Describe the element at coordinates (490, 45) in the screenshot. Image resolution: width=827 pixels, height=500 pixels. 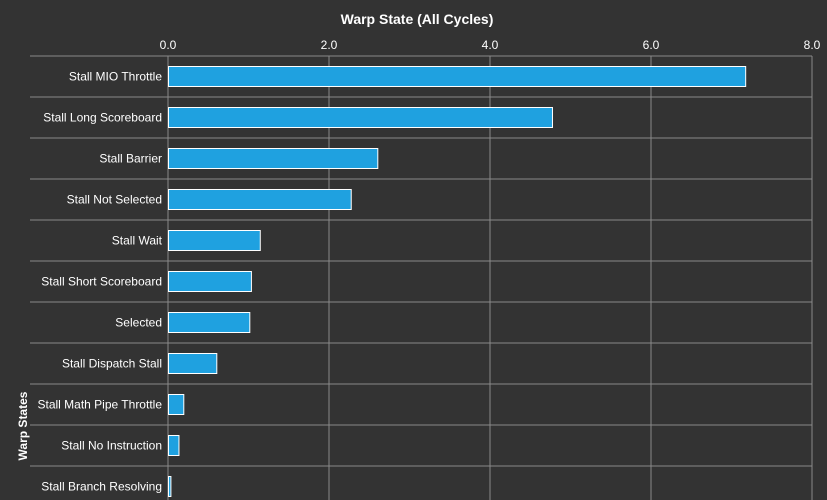
I see `x-tick-label: 4.0` at that location.